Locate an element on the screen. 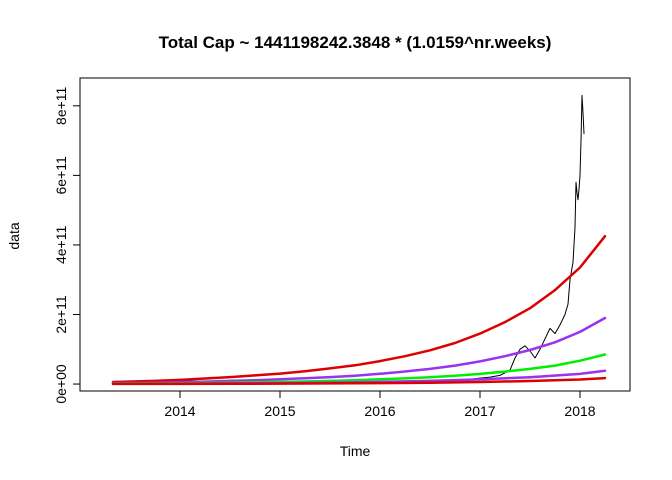 The width and height of the screenshot is (672, 480). x-tick-label-4: 2017 is located at coordinates (479, 411).